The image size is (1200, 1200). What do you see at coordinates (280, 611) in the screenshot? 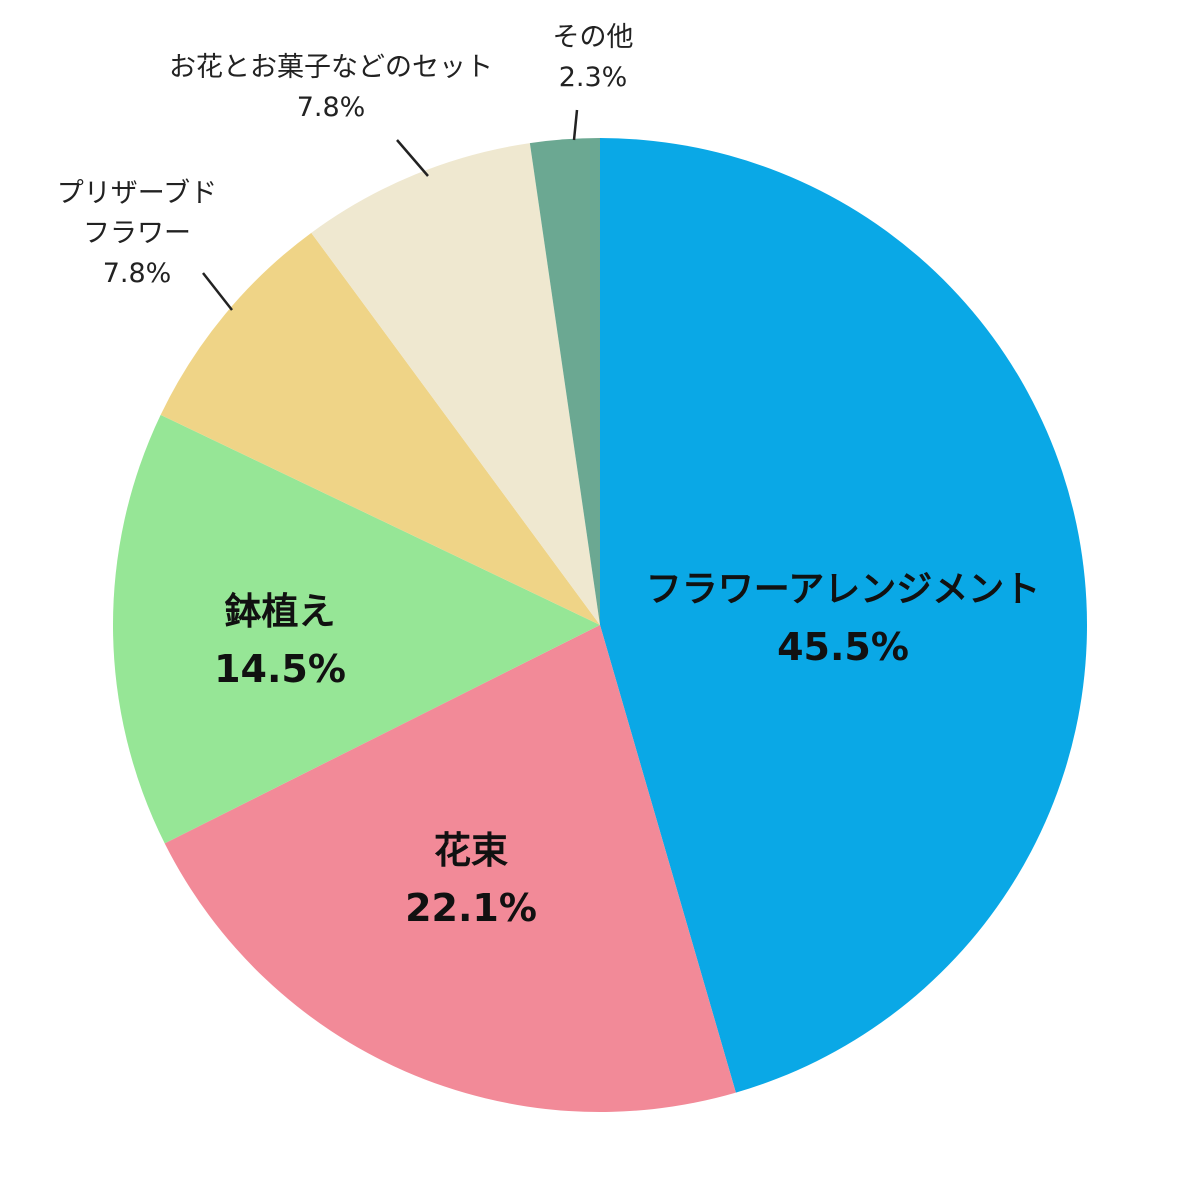
I see `slice-name: 鉢植え` at bounding box center [280, 611].